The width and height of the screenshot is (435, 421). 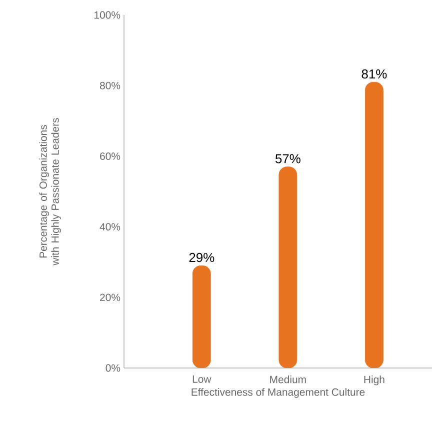 I want to click on x-tick-label: Medium, so click(x=288, y=380).